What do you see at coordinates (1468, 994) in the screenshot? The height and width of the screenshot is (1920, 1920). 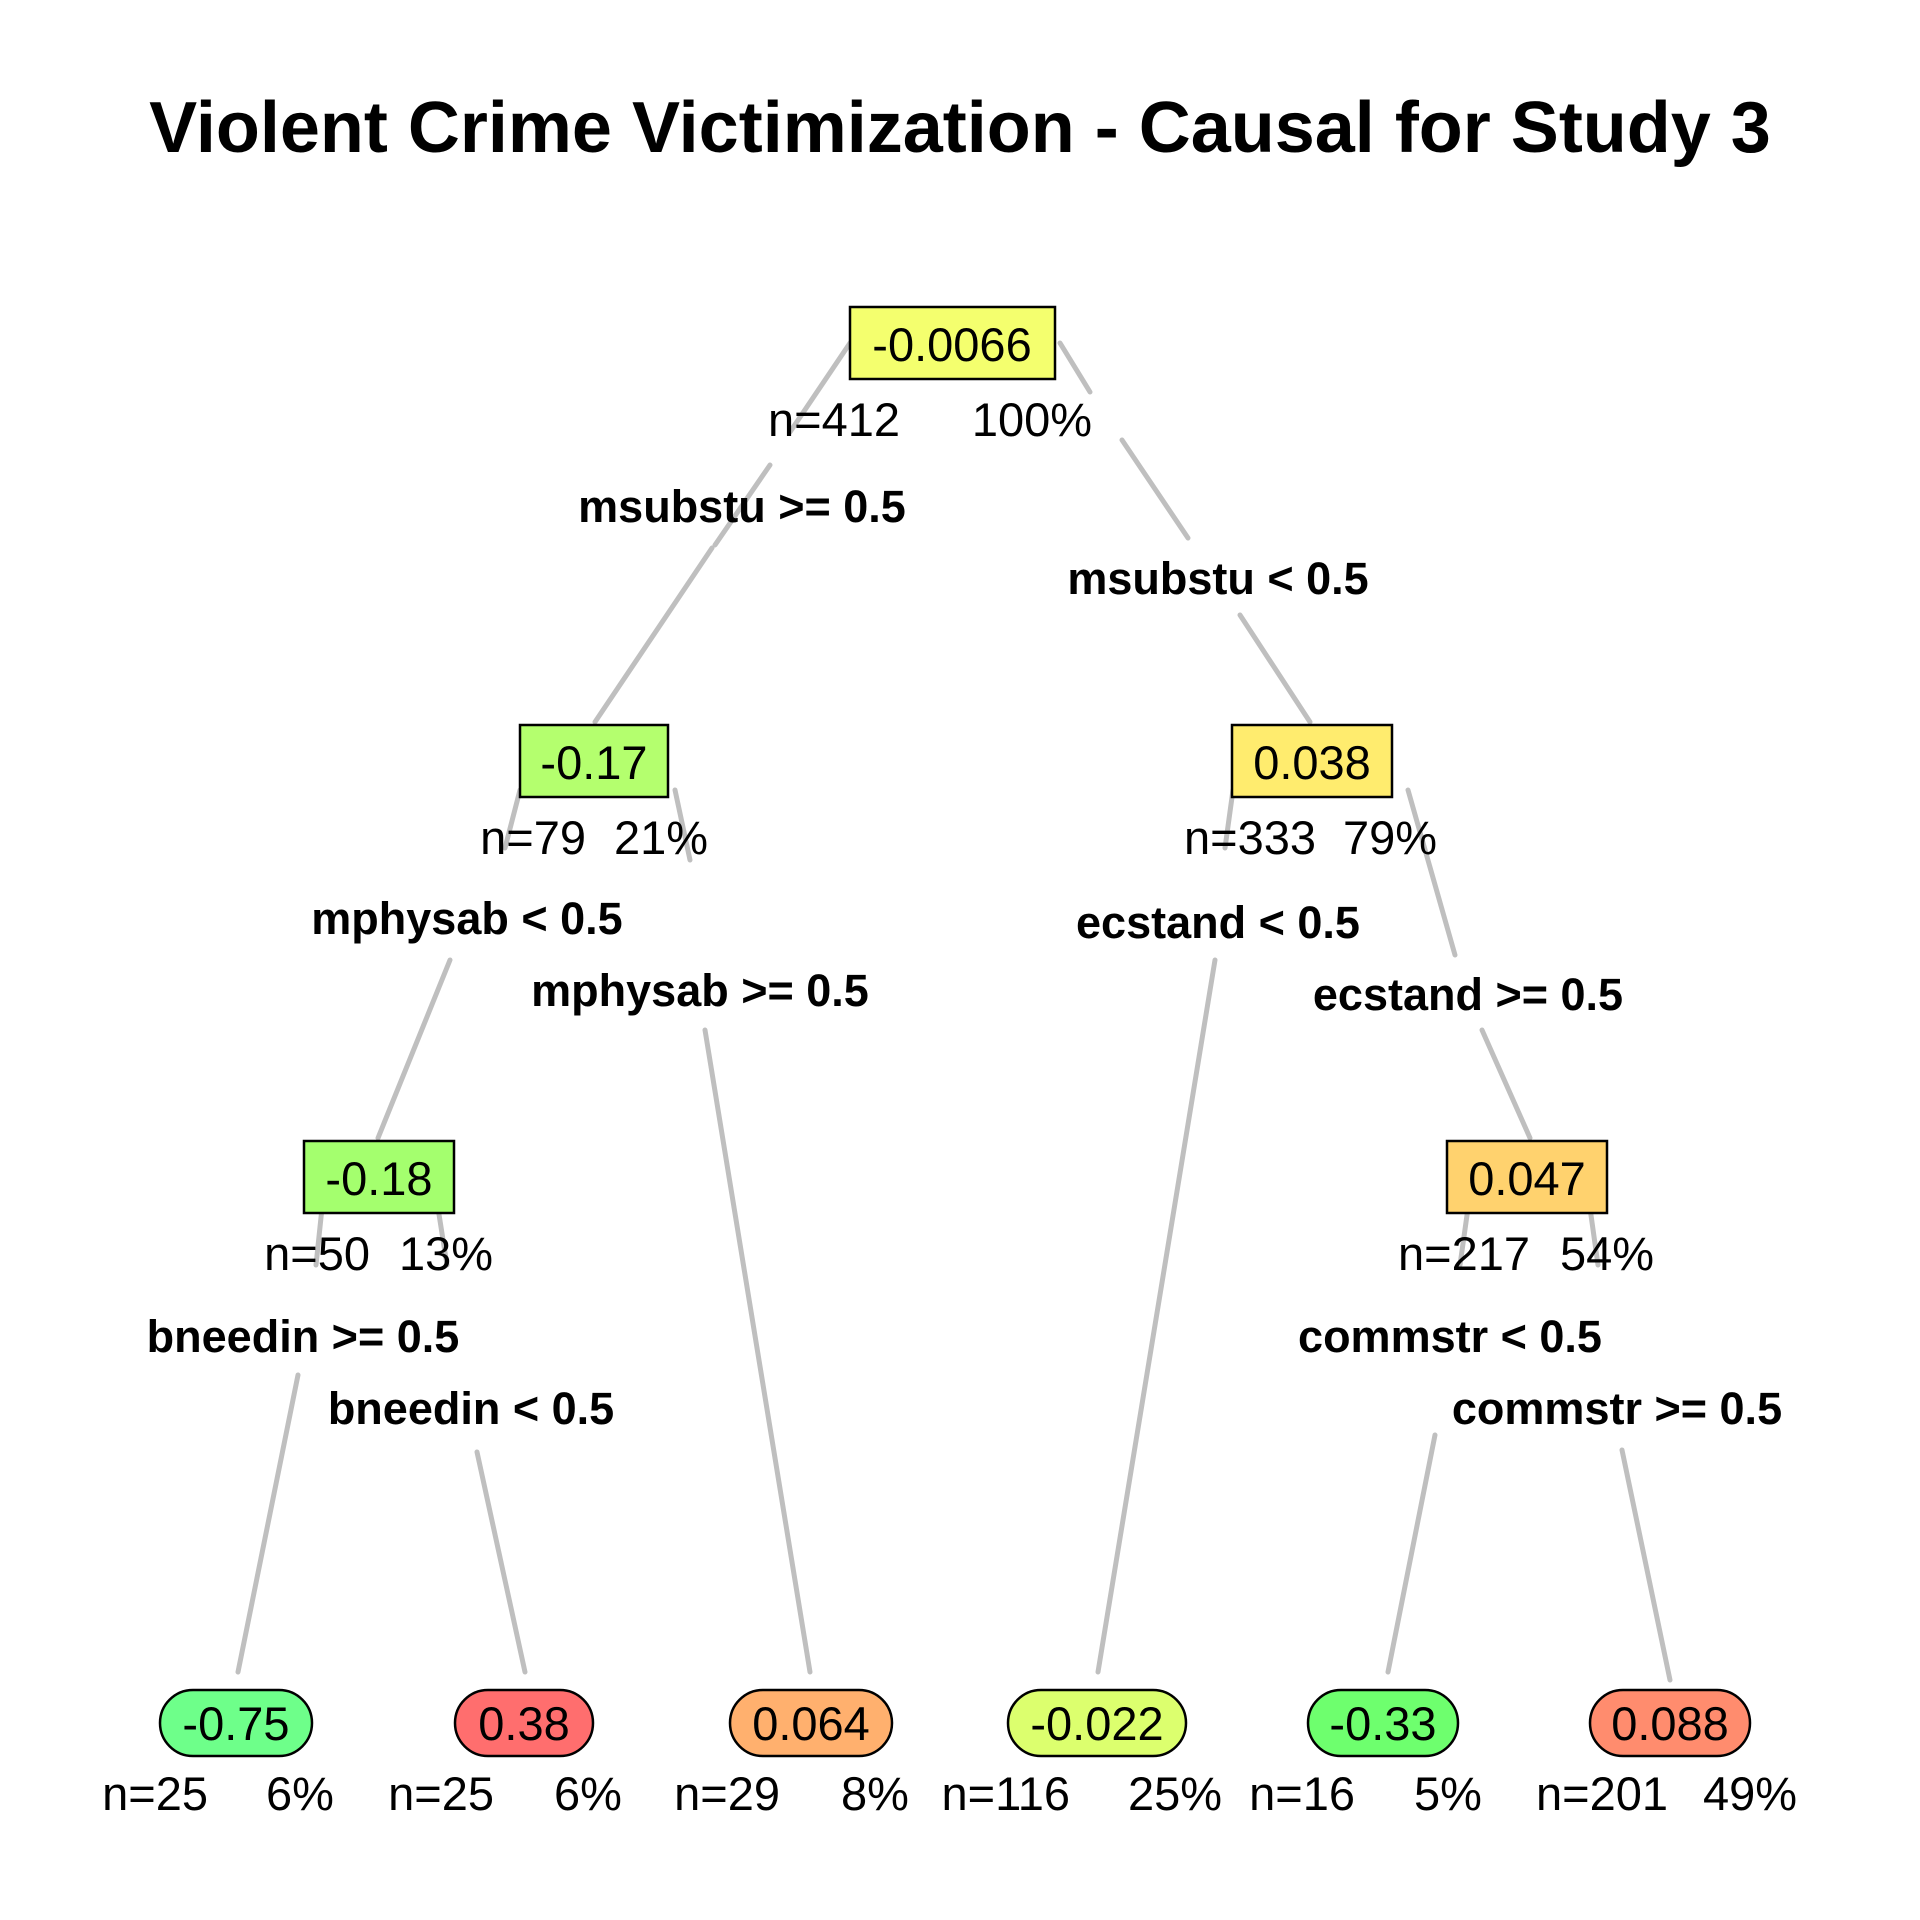 I see `split-label-n3-right: ecstand >= 0.5` at bounding box center [1468, 994].